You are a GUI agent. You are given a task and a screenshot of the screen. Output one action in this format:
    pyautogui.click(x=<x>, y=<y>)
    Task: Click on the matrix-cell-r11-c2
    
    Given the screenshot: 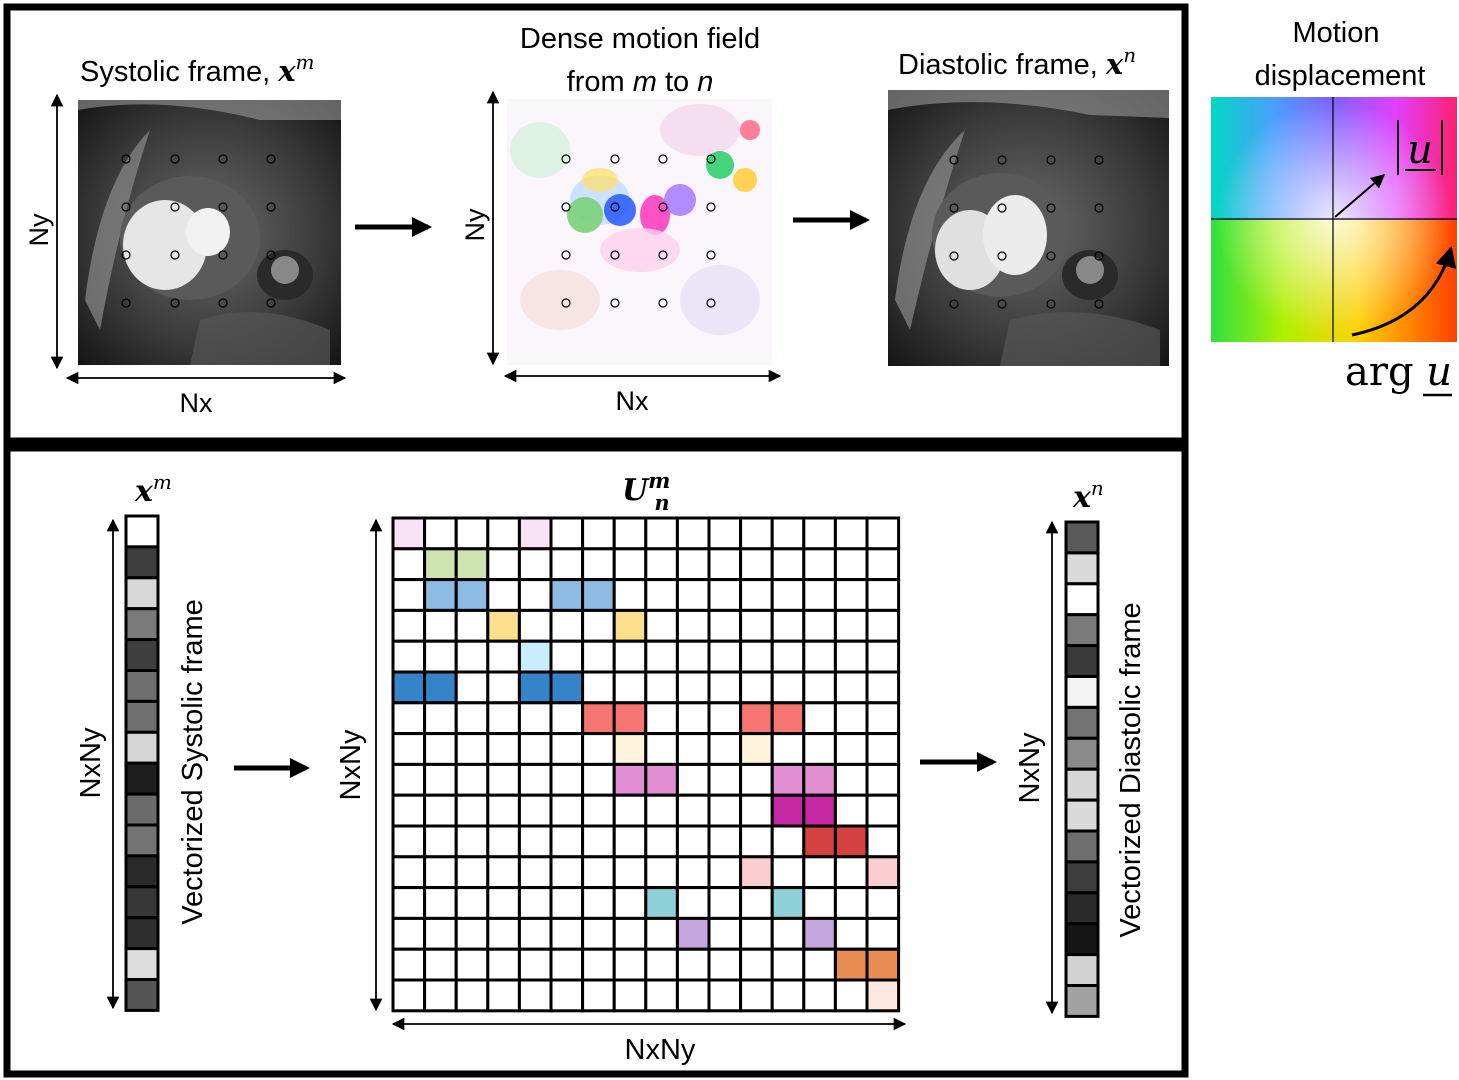 What is the action you would take?
    pyautogui.click(x=472, y=872)
    